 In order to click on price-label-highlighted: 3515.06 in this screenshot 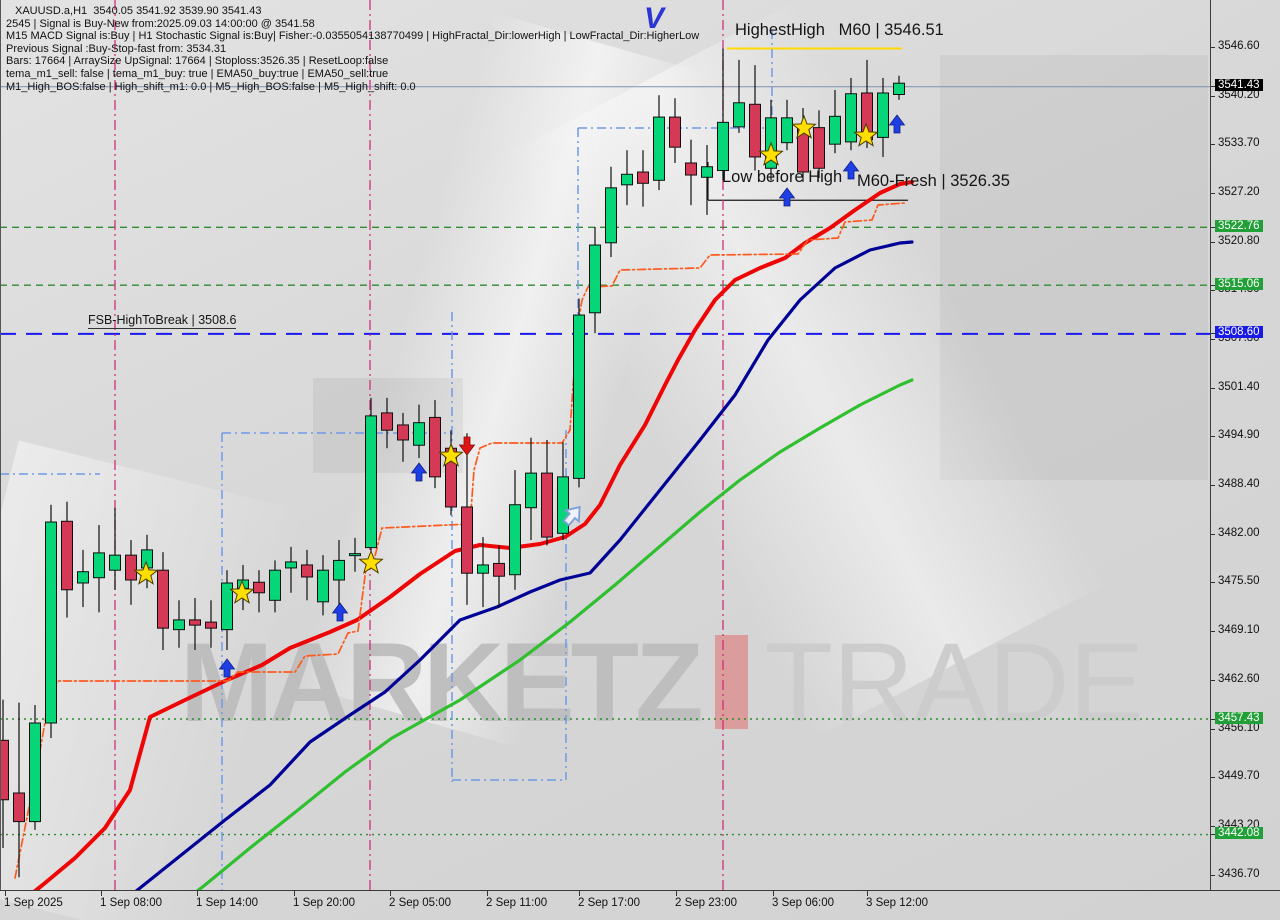, I will do `click(1239, 283)`.